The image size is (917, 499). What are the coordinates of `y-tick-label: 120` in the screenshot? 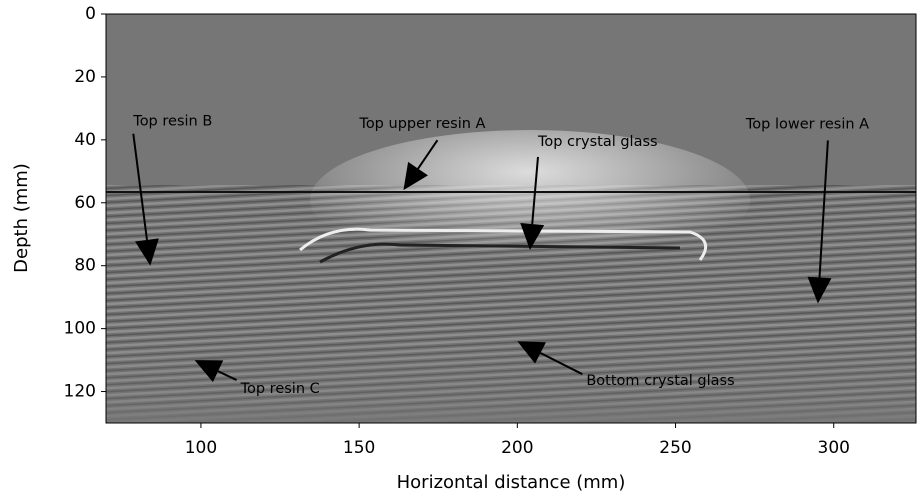 It's located at (80, 392).